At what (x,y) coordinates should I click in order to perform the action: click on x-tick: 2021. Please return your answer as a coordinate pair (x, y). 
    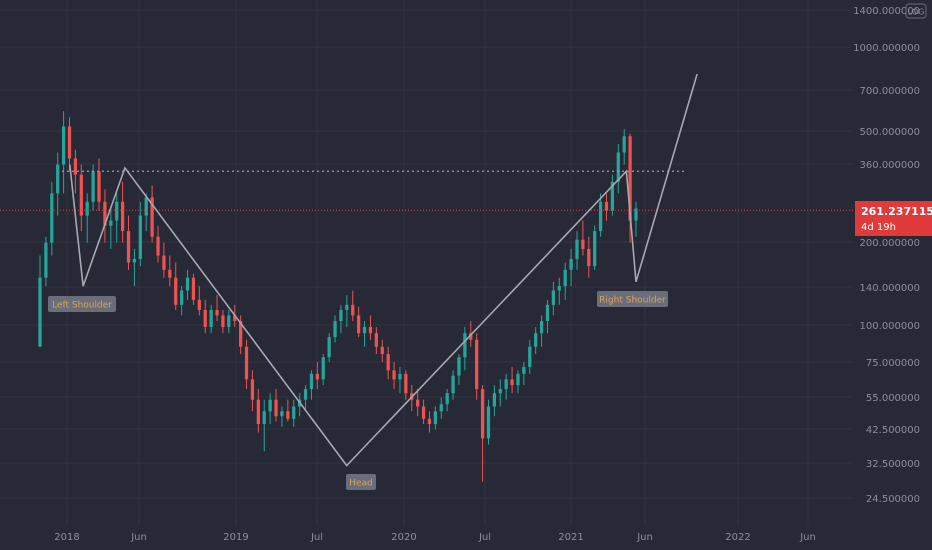
    Looking at the image, I should click on (570, 537).